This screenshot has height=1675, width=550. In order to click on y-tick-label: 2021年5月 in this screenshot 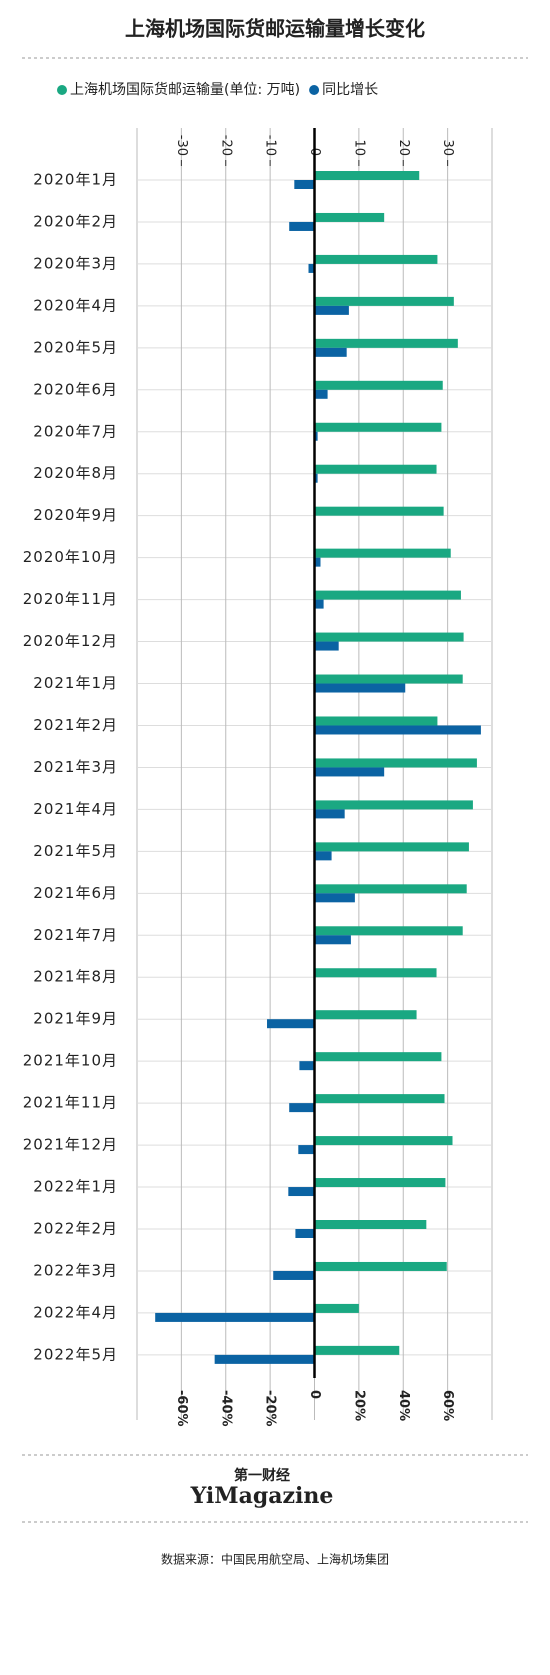, I will do `click(75, 851)`.